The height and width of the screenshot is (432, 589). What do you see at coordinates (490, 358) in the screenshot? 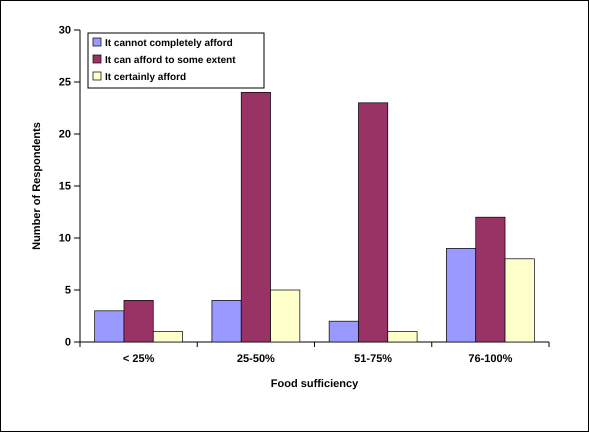
I see `x-tick-label: 76-100%` at bounding box center [490, 358].